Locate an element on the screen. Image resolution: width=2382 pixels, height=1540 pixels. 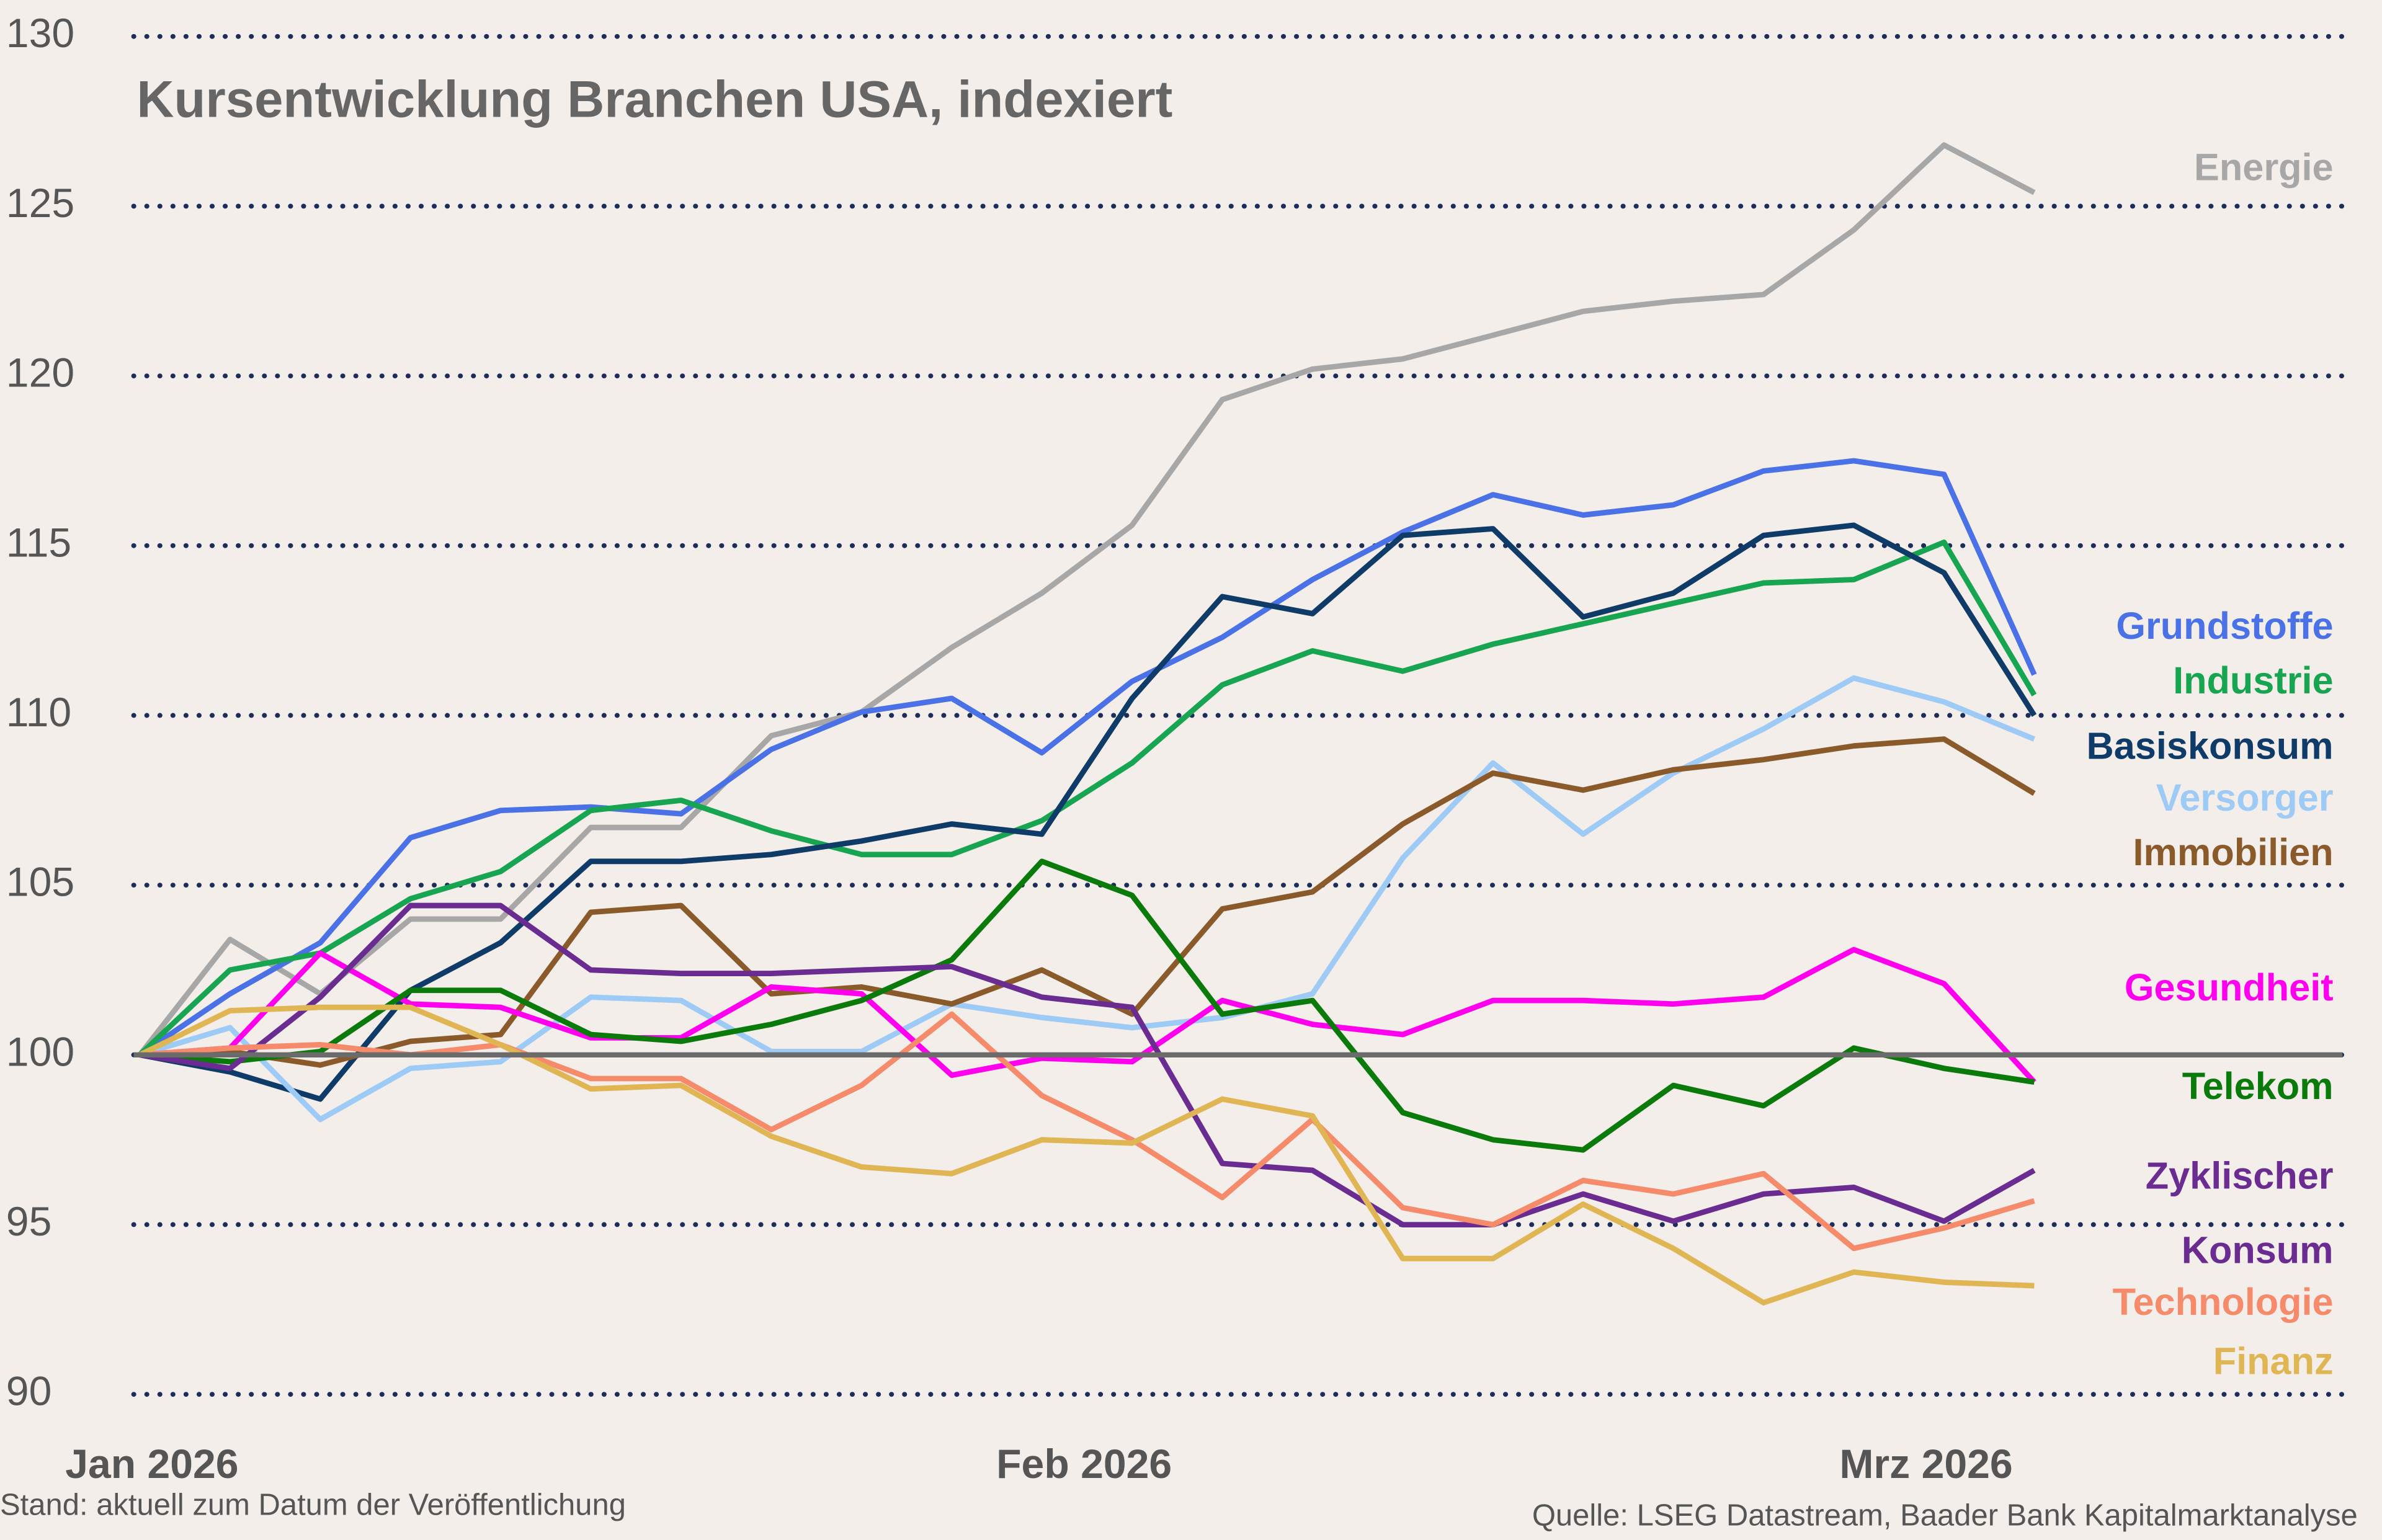
x-tick-label: Feb 2026 is located at coordinates (1084, 1464).